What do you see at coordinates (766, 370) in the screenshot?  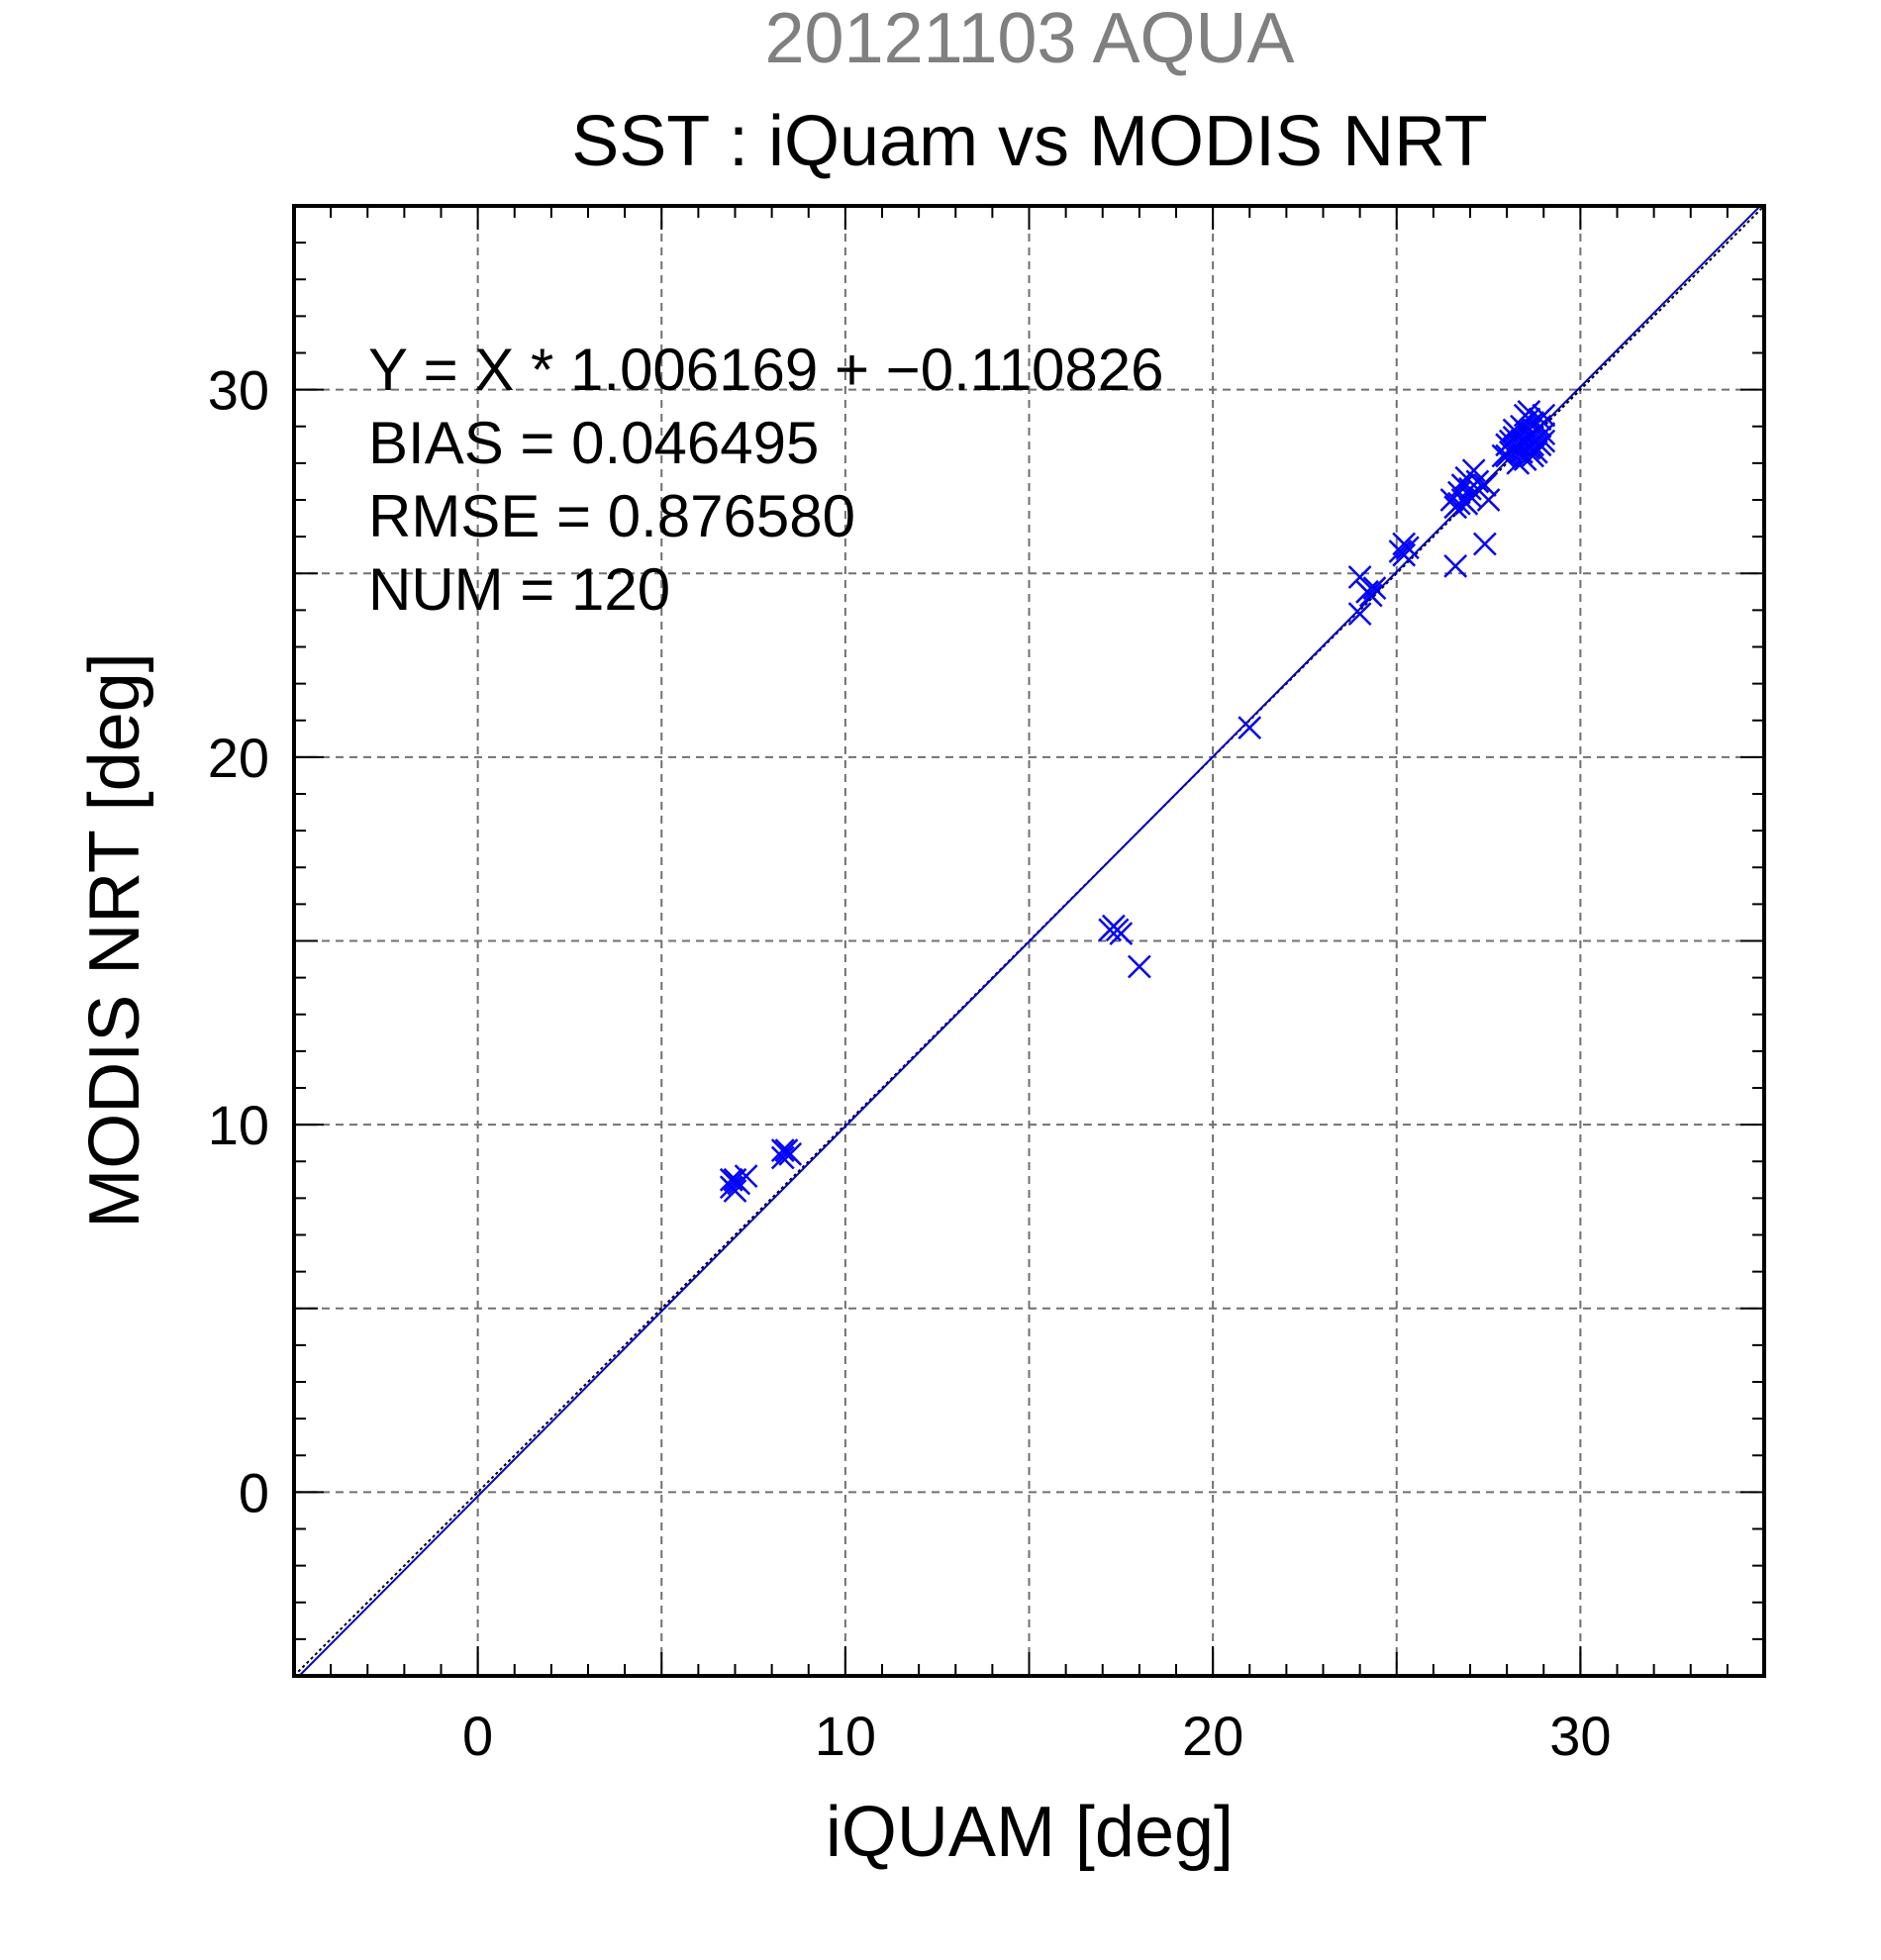 I see `regression-equation: Y = X * 1.006169 + −0.110826` at bounding box center [766, 370].